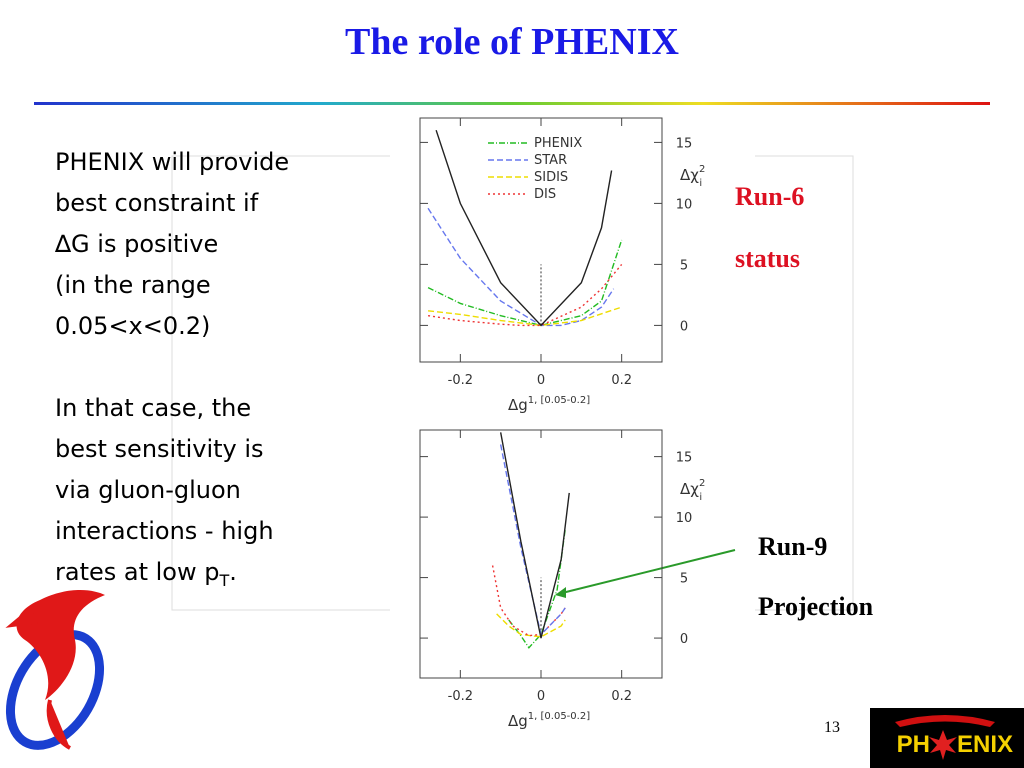 The width and height of the screenshot is (1024, 768). I want to click on text-run: rates at low p, so click(137, 572).